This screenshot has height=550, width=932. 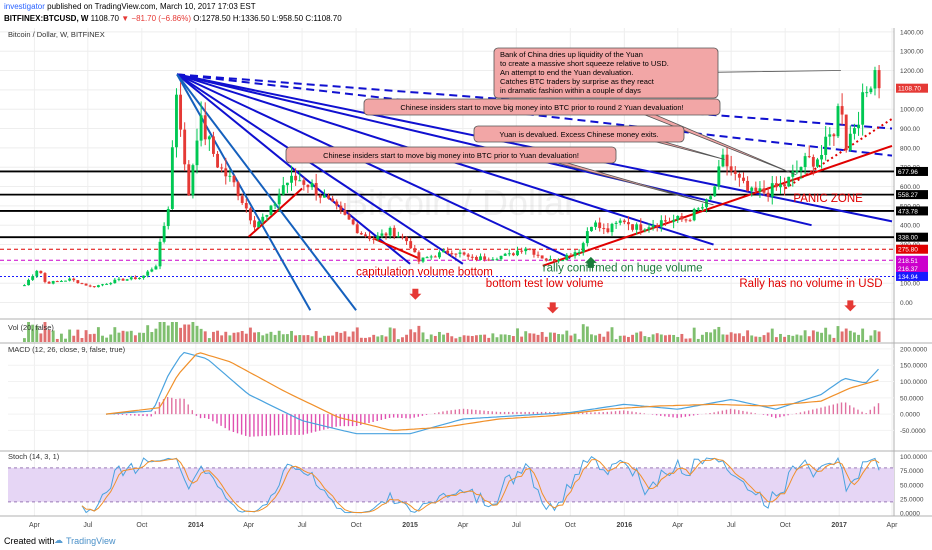 What do you see at coordinates (492, 393) in the screenshot?
I see `macd-line` at bounding box center [492, 393].